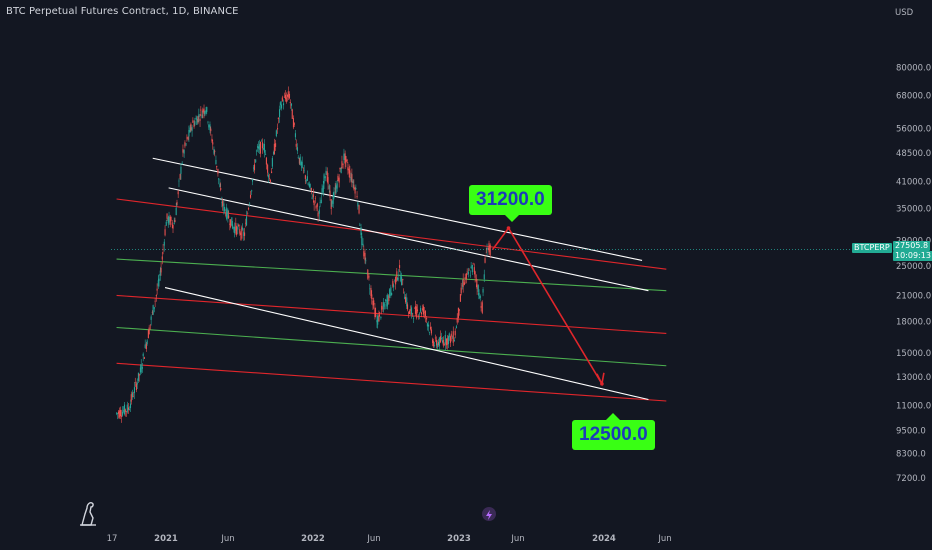 The width and height of the screenshot is (932, 550). I want to click on dino-logo-icon, so click(88, 515).